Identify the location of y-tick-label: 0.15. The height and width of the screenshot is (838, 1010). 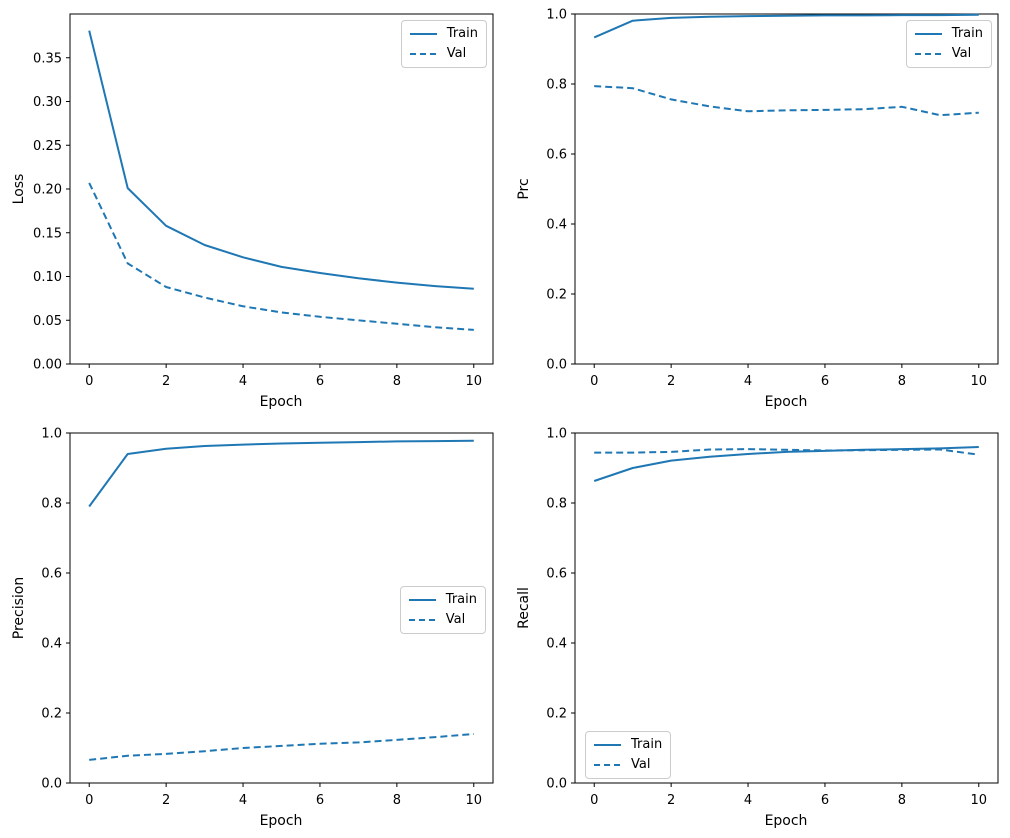
(47, 233).